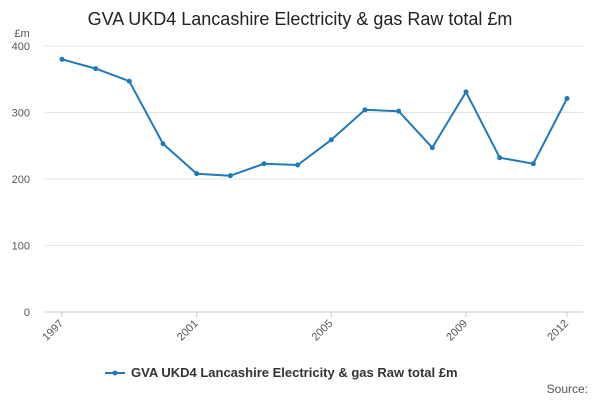  What do you see at coordinates (323, 331) in the screenshot?
I see `x-tick-label-2005: 2005` at bounding box center [323, 331].